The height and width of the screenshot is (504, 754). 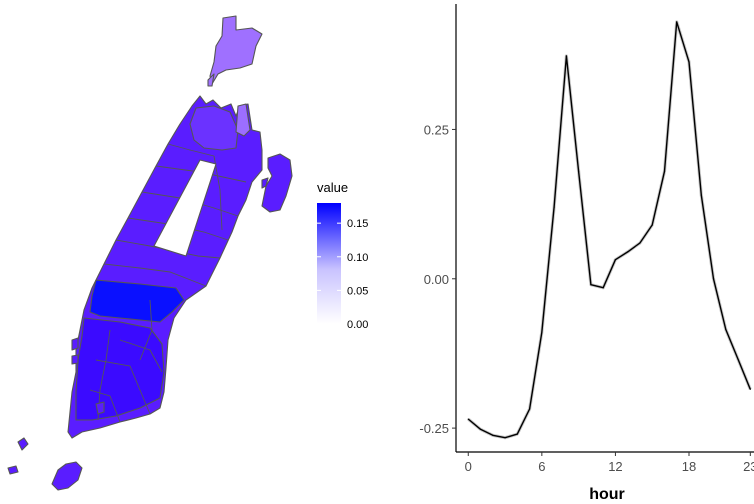 What do you see at coordinates (13, 470) in the screenshot?
I see `map-region-south-islet-b` at bounding box center [13, 470].